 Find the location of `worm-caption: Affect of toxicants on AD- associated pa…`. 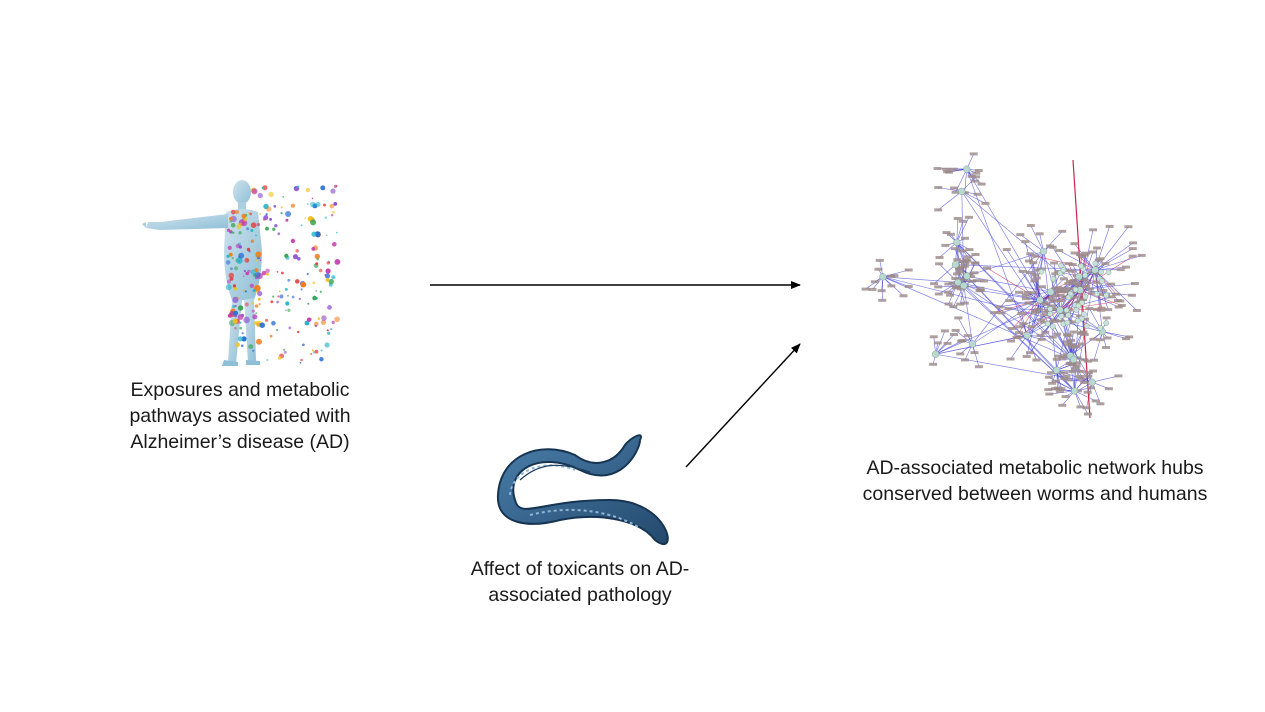

worm-caption: Affect of toxicants on AD- associated pa… is located at coordinates (580, 582).